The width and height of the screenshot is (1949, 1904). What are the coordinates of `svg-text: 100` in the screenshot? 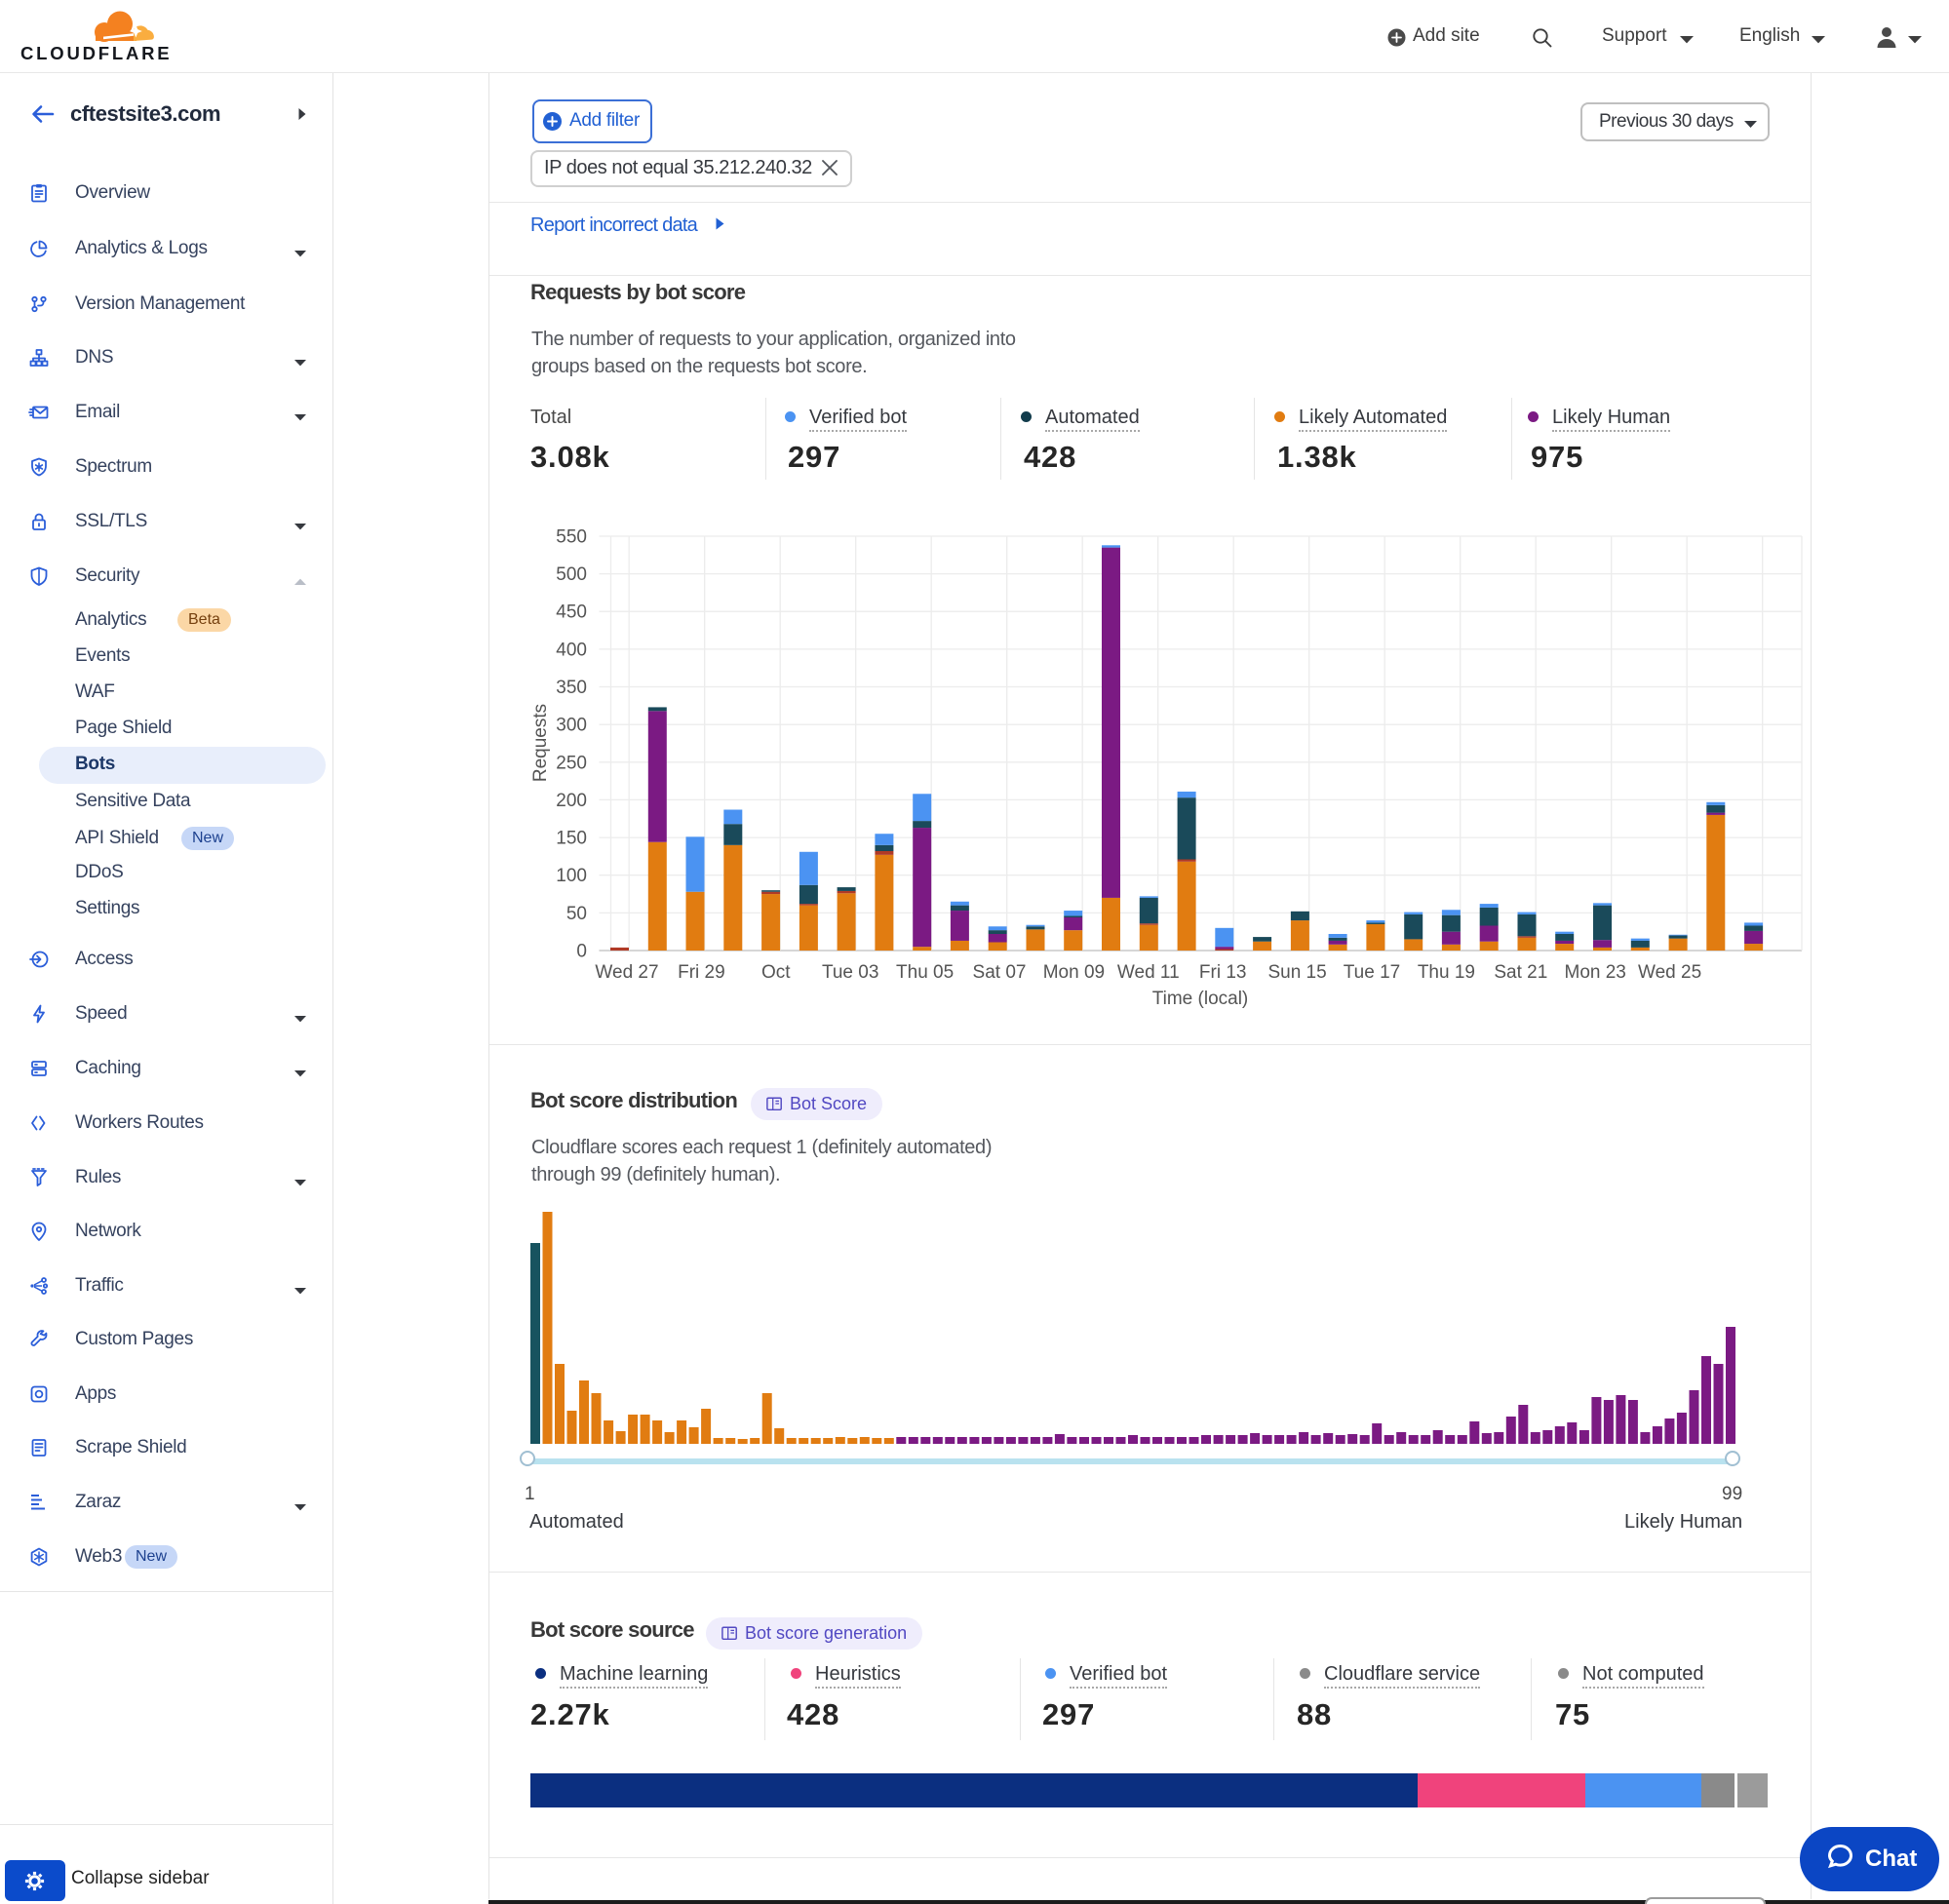 It's located at (571, 876).